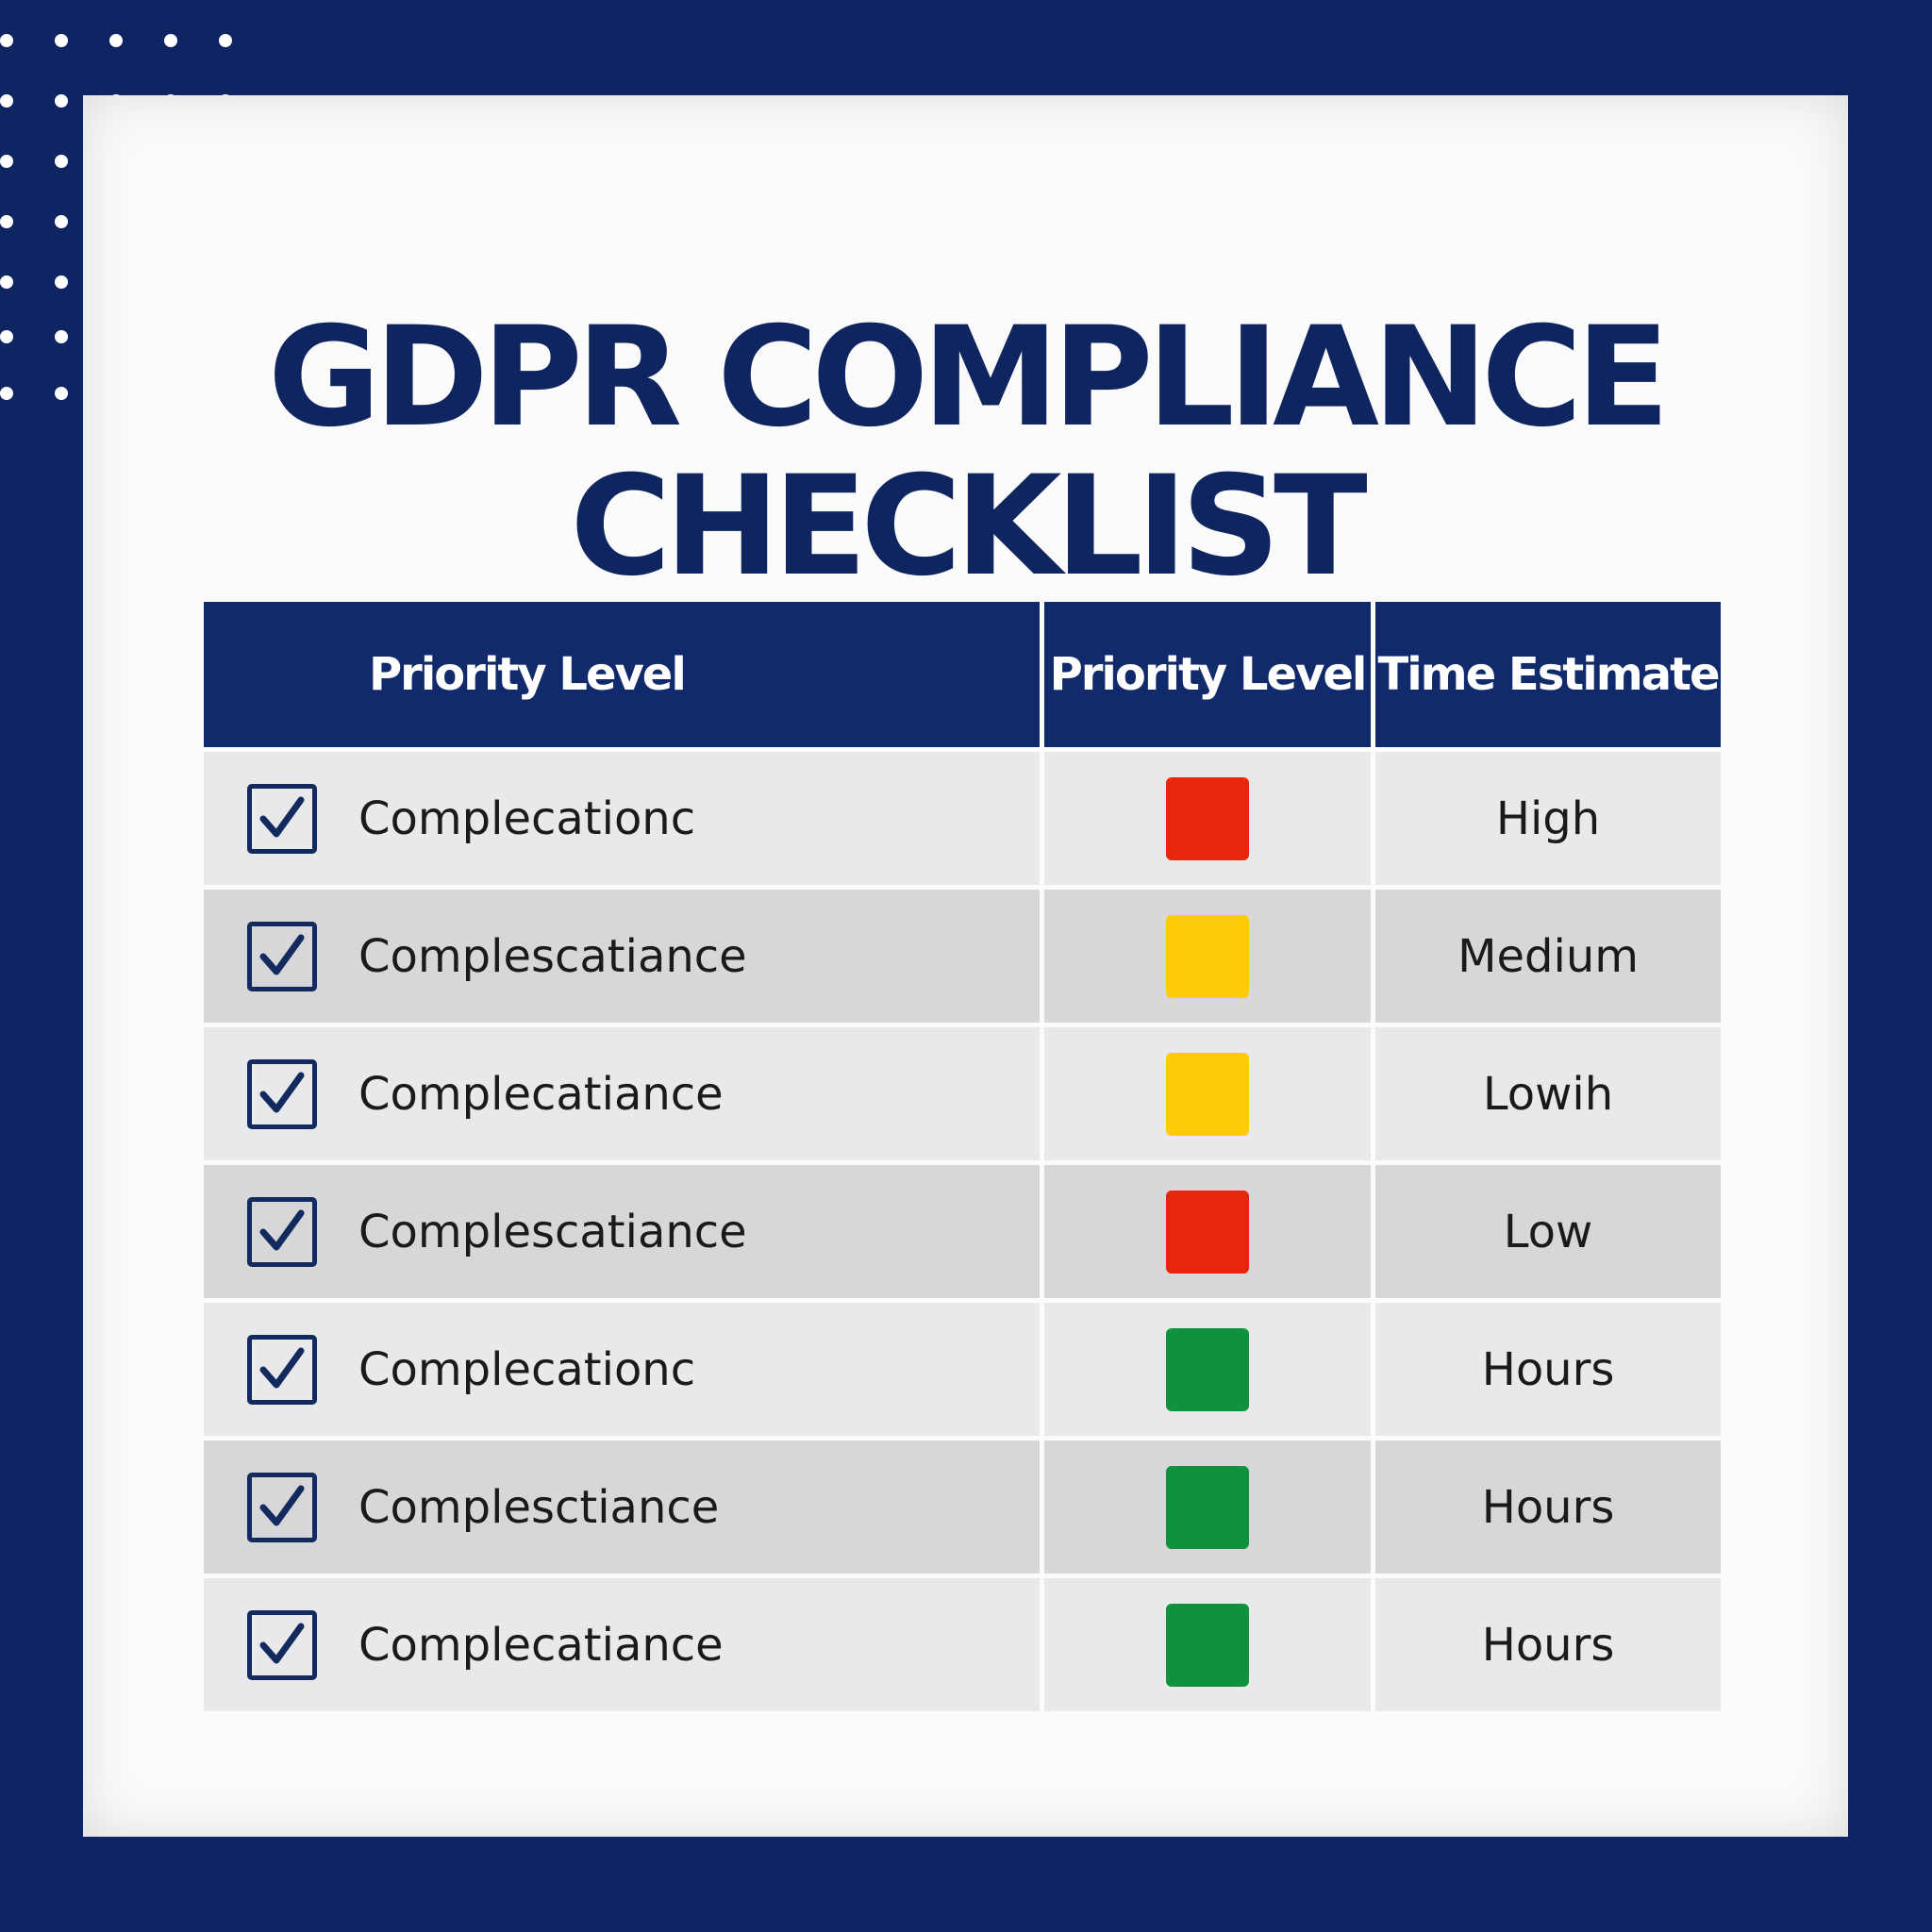 This screenshot has width=1932, height=1932. What do you see at coordinates (1548, 1231) in the screenshot?
I see `time-estimate-cell: Low` at bounding box center [1548, 1231].